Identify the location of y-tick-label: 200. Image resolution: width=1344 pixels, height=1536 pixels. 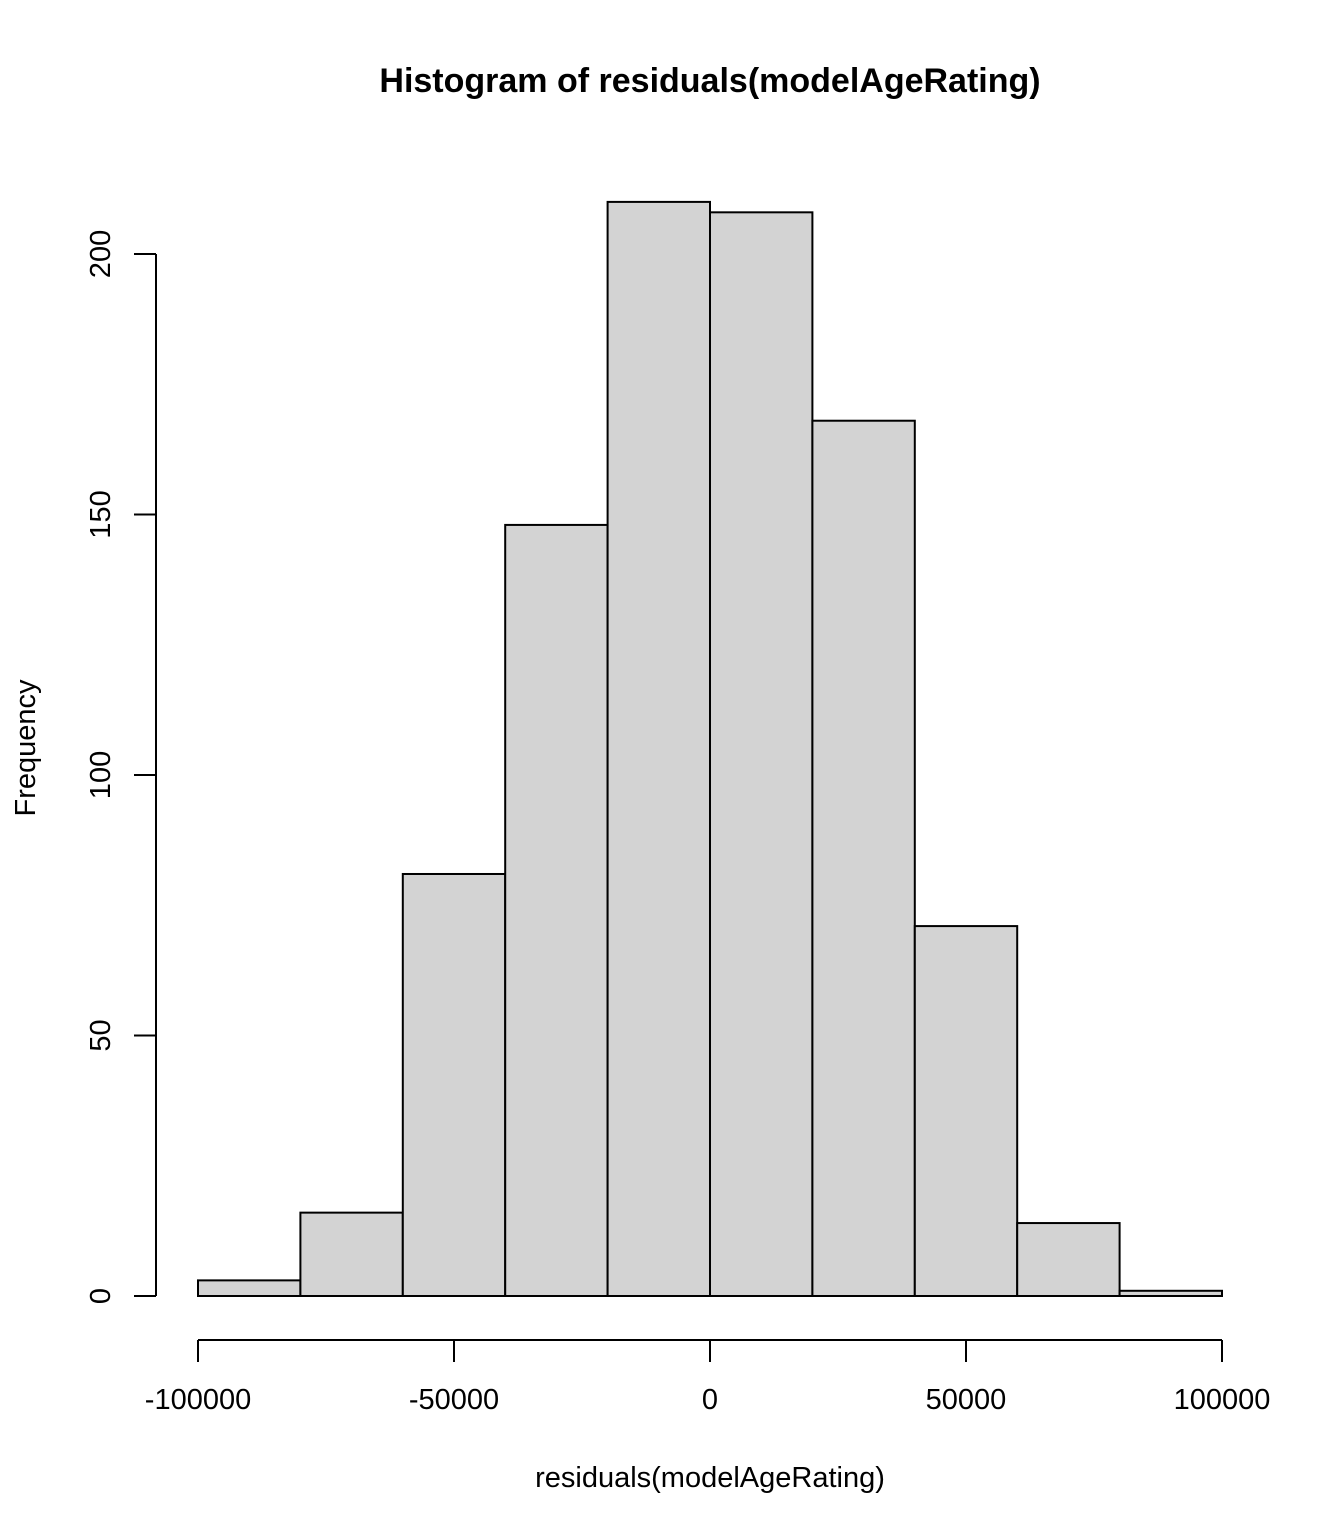
(101, 254).